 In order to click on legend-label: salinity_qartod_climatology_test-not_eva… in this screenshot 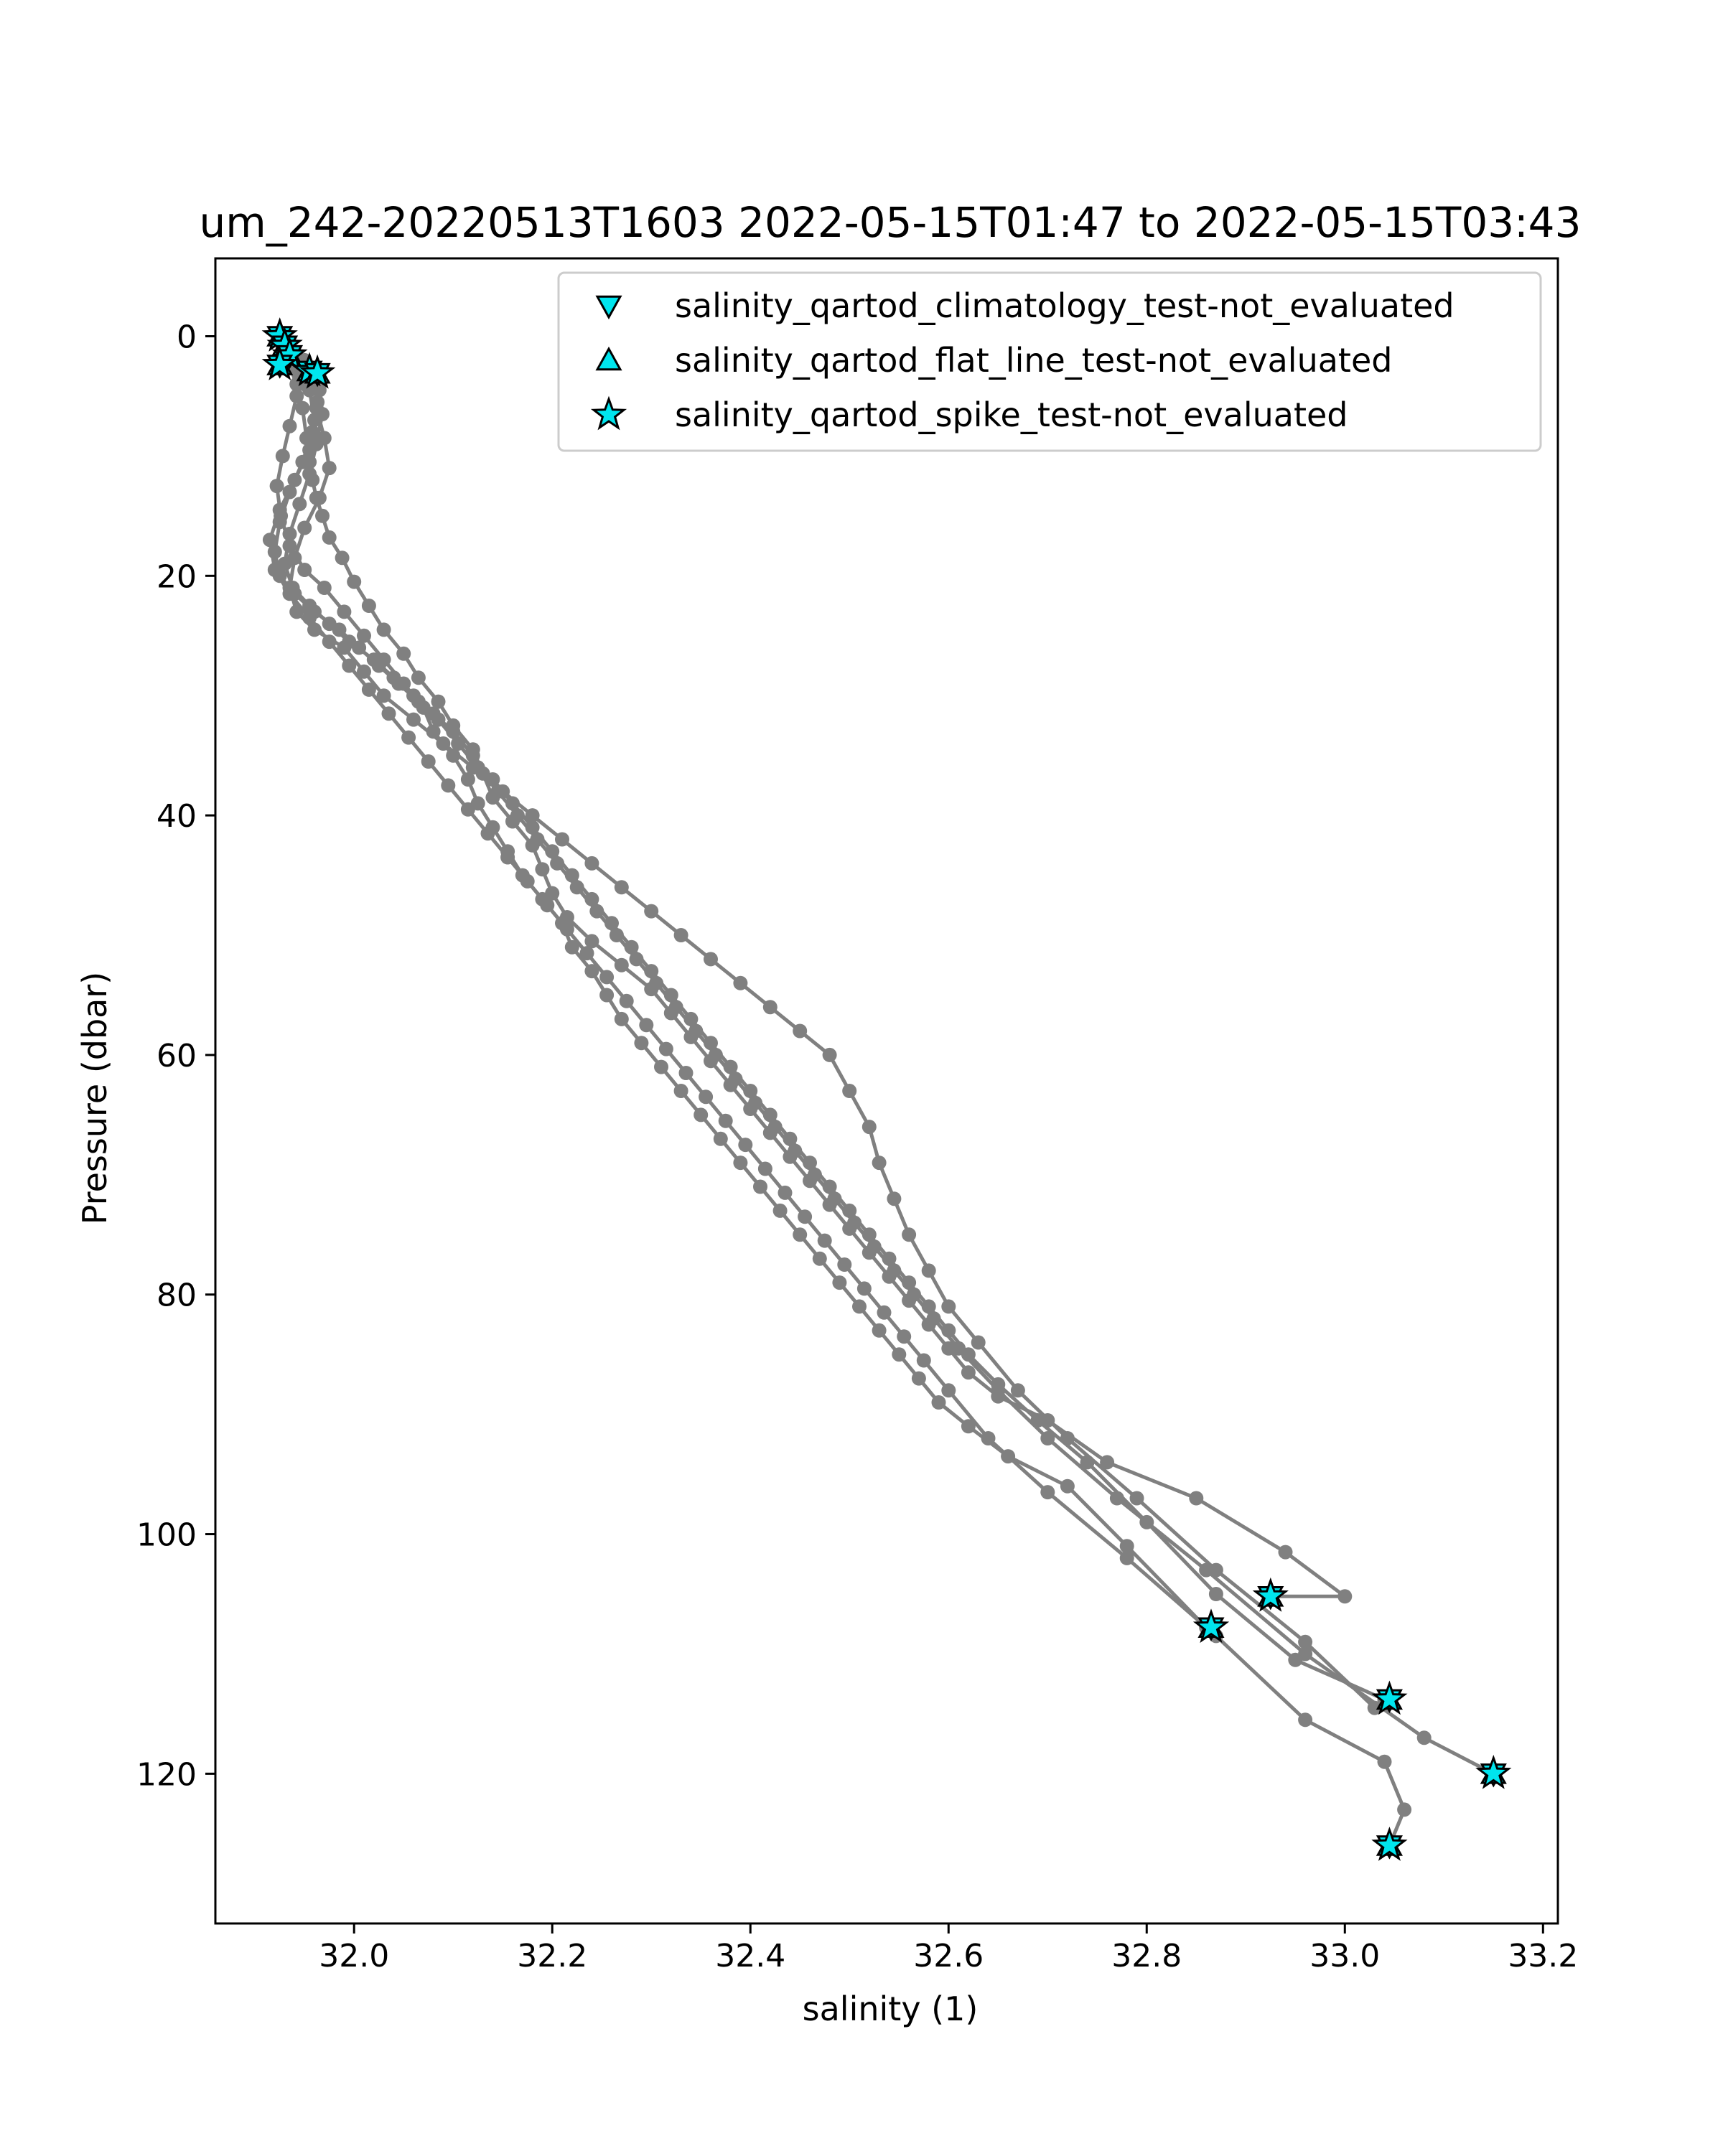, I will do `click(1064, 305)`.